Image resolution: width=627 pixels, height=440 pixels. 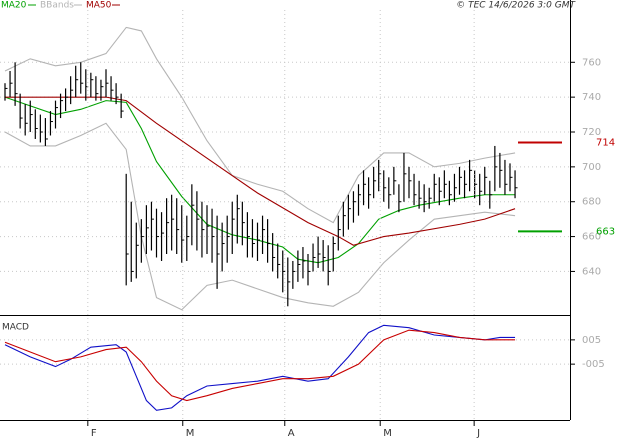 What do you see at coordinates (591, 132) in the screenshot?
I see `y-tick-label: 720` at bounding box center [591, 132].